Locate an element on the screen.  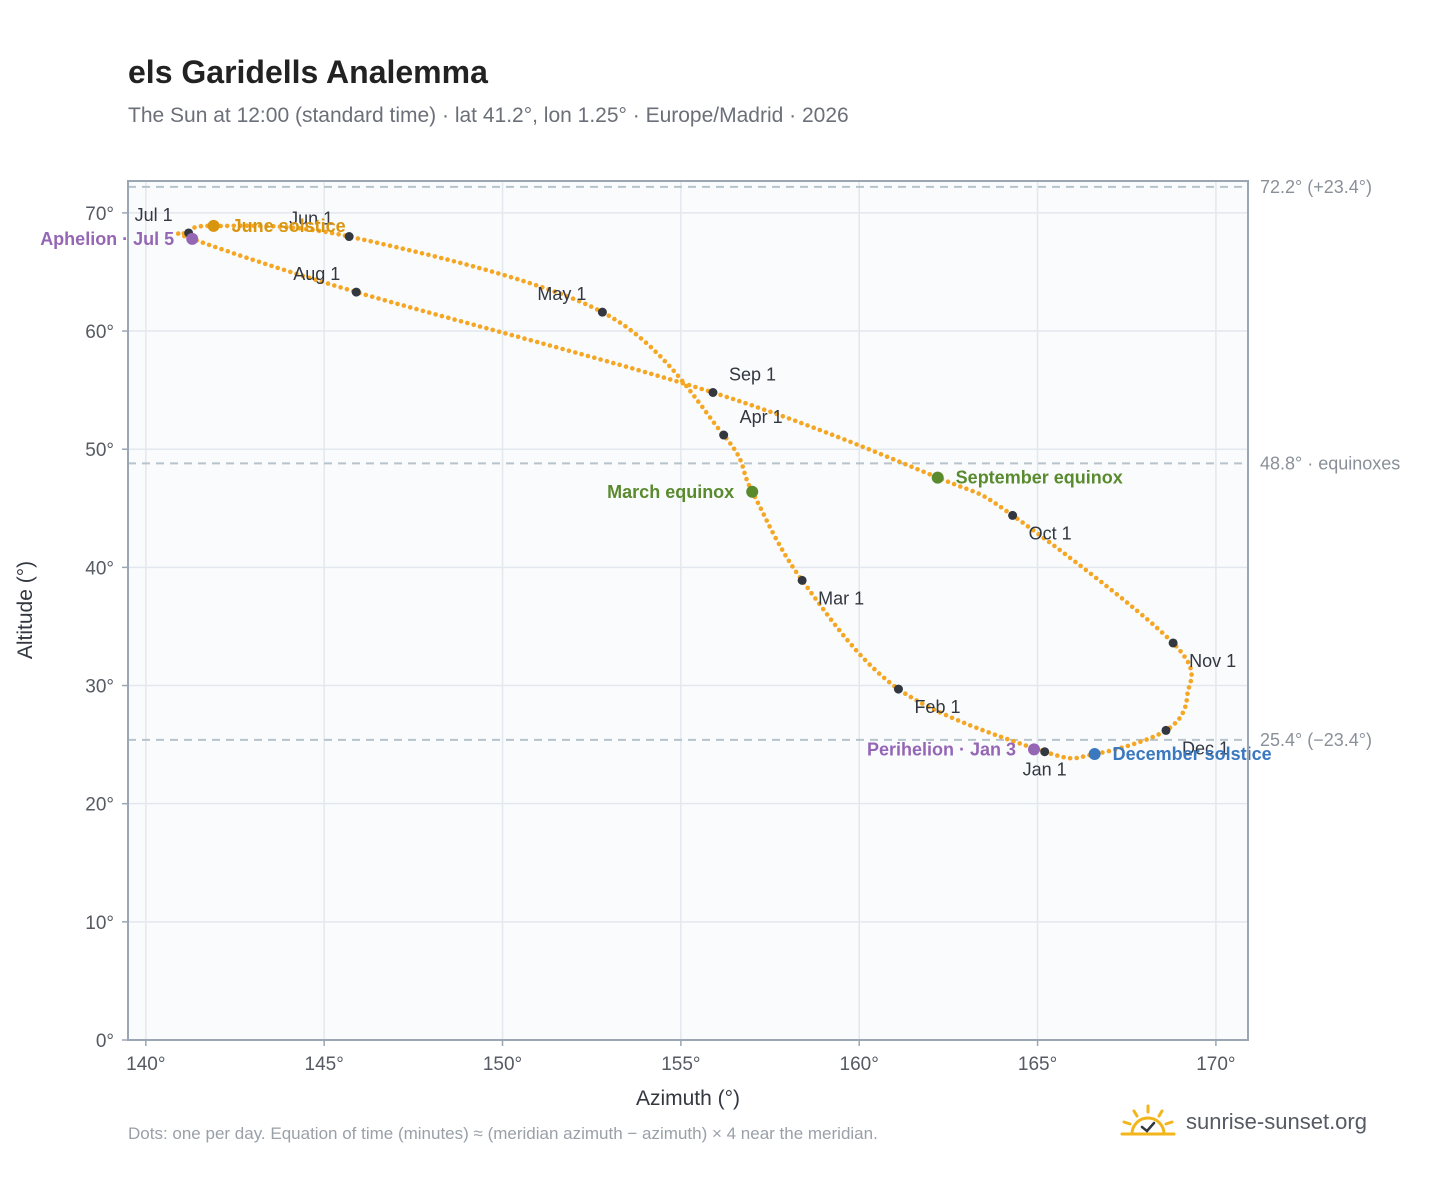
y-tick-label: 60° is located at coordinates (99, 332).